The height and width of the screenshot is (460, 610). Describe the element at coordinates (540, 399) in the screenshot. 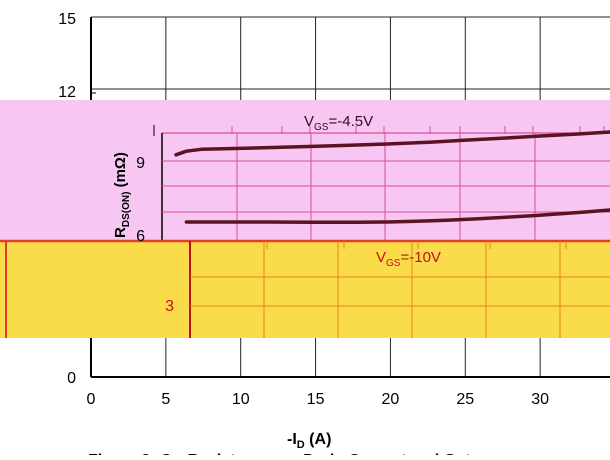

I see `x-tick-label: 30` at that location.